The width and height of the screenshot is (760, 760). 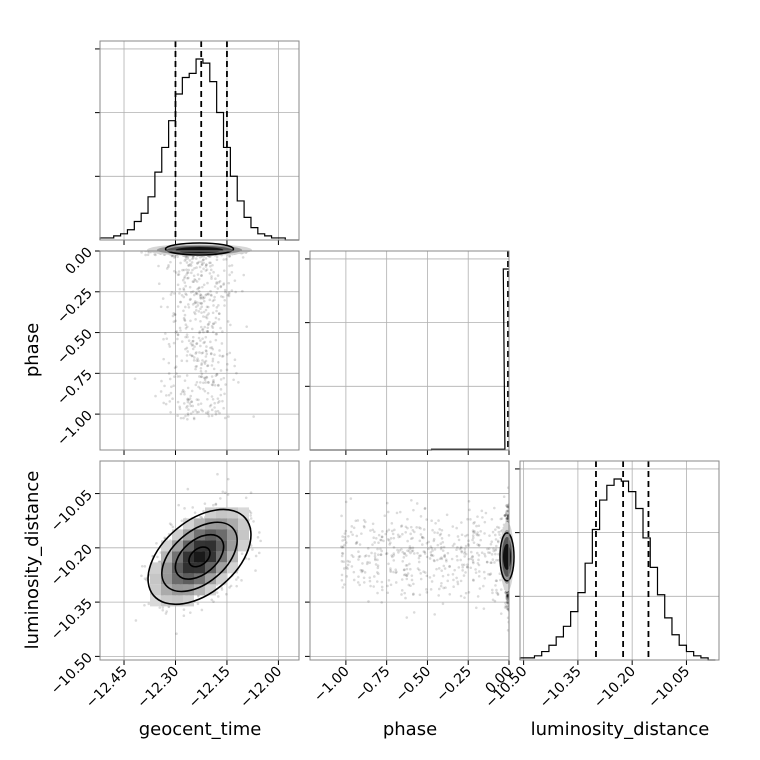 I want to click on histogram-luminosity_distance: −10.50 −10.35 −10.20 −10.05, so click(x=600, y=586).